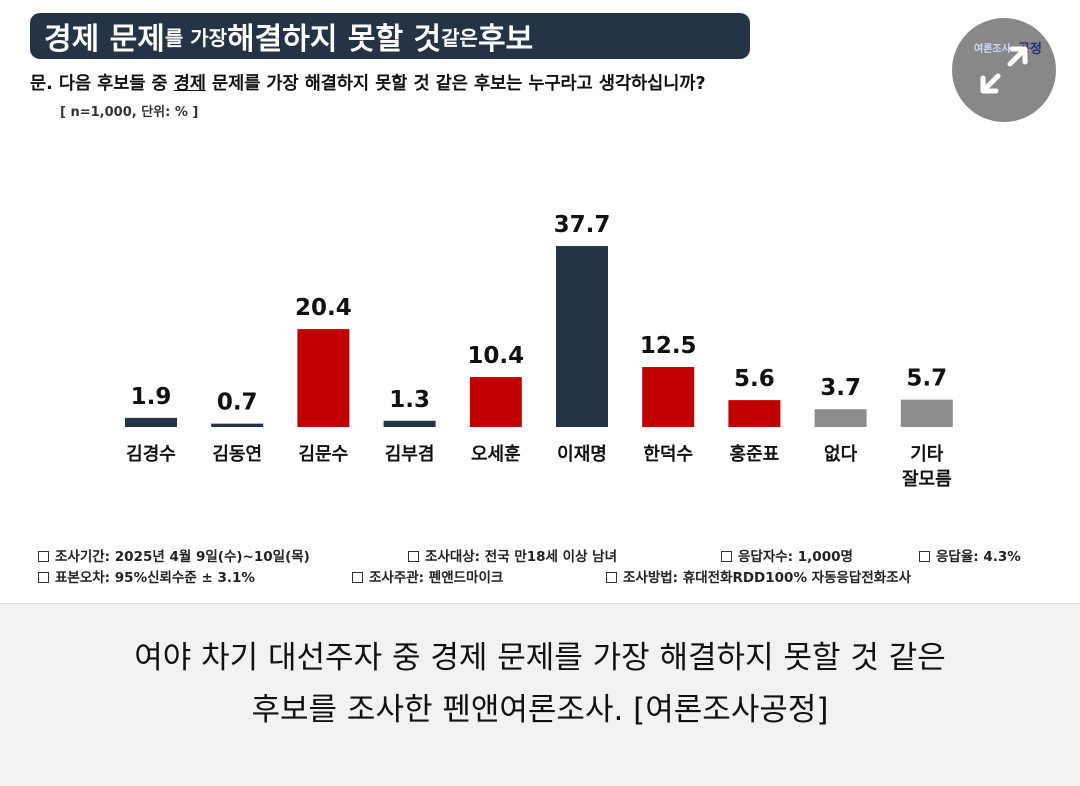 The height and width of the screenshot is (786, 1080). I want to click on logo-text: 여론조사, so click(992, 49).